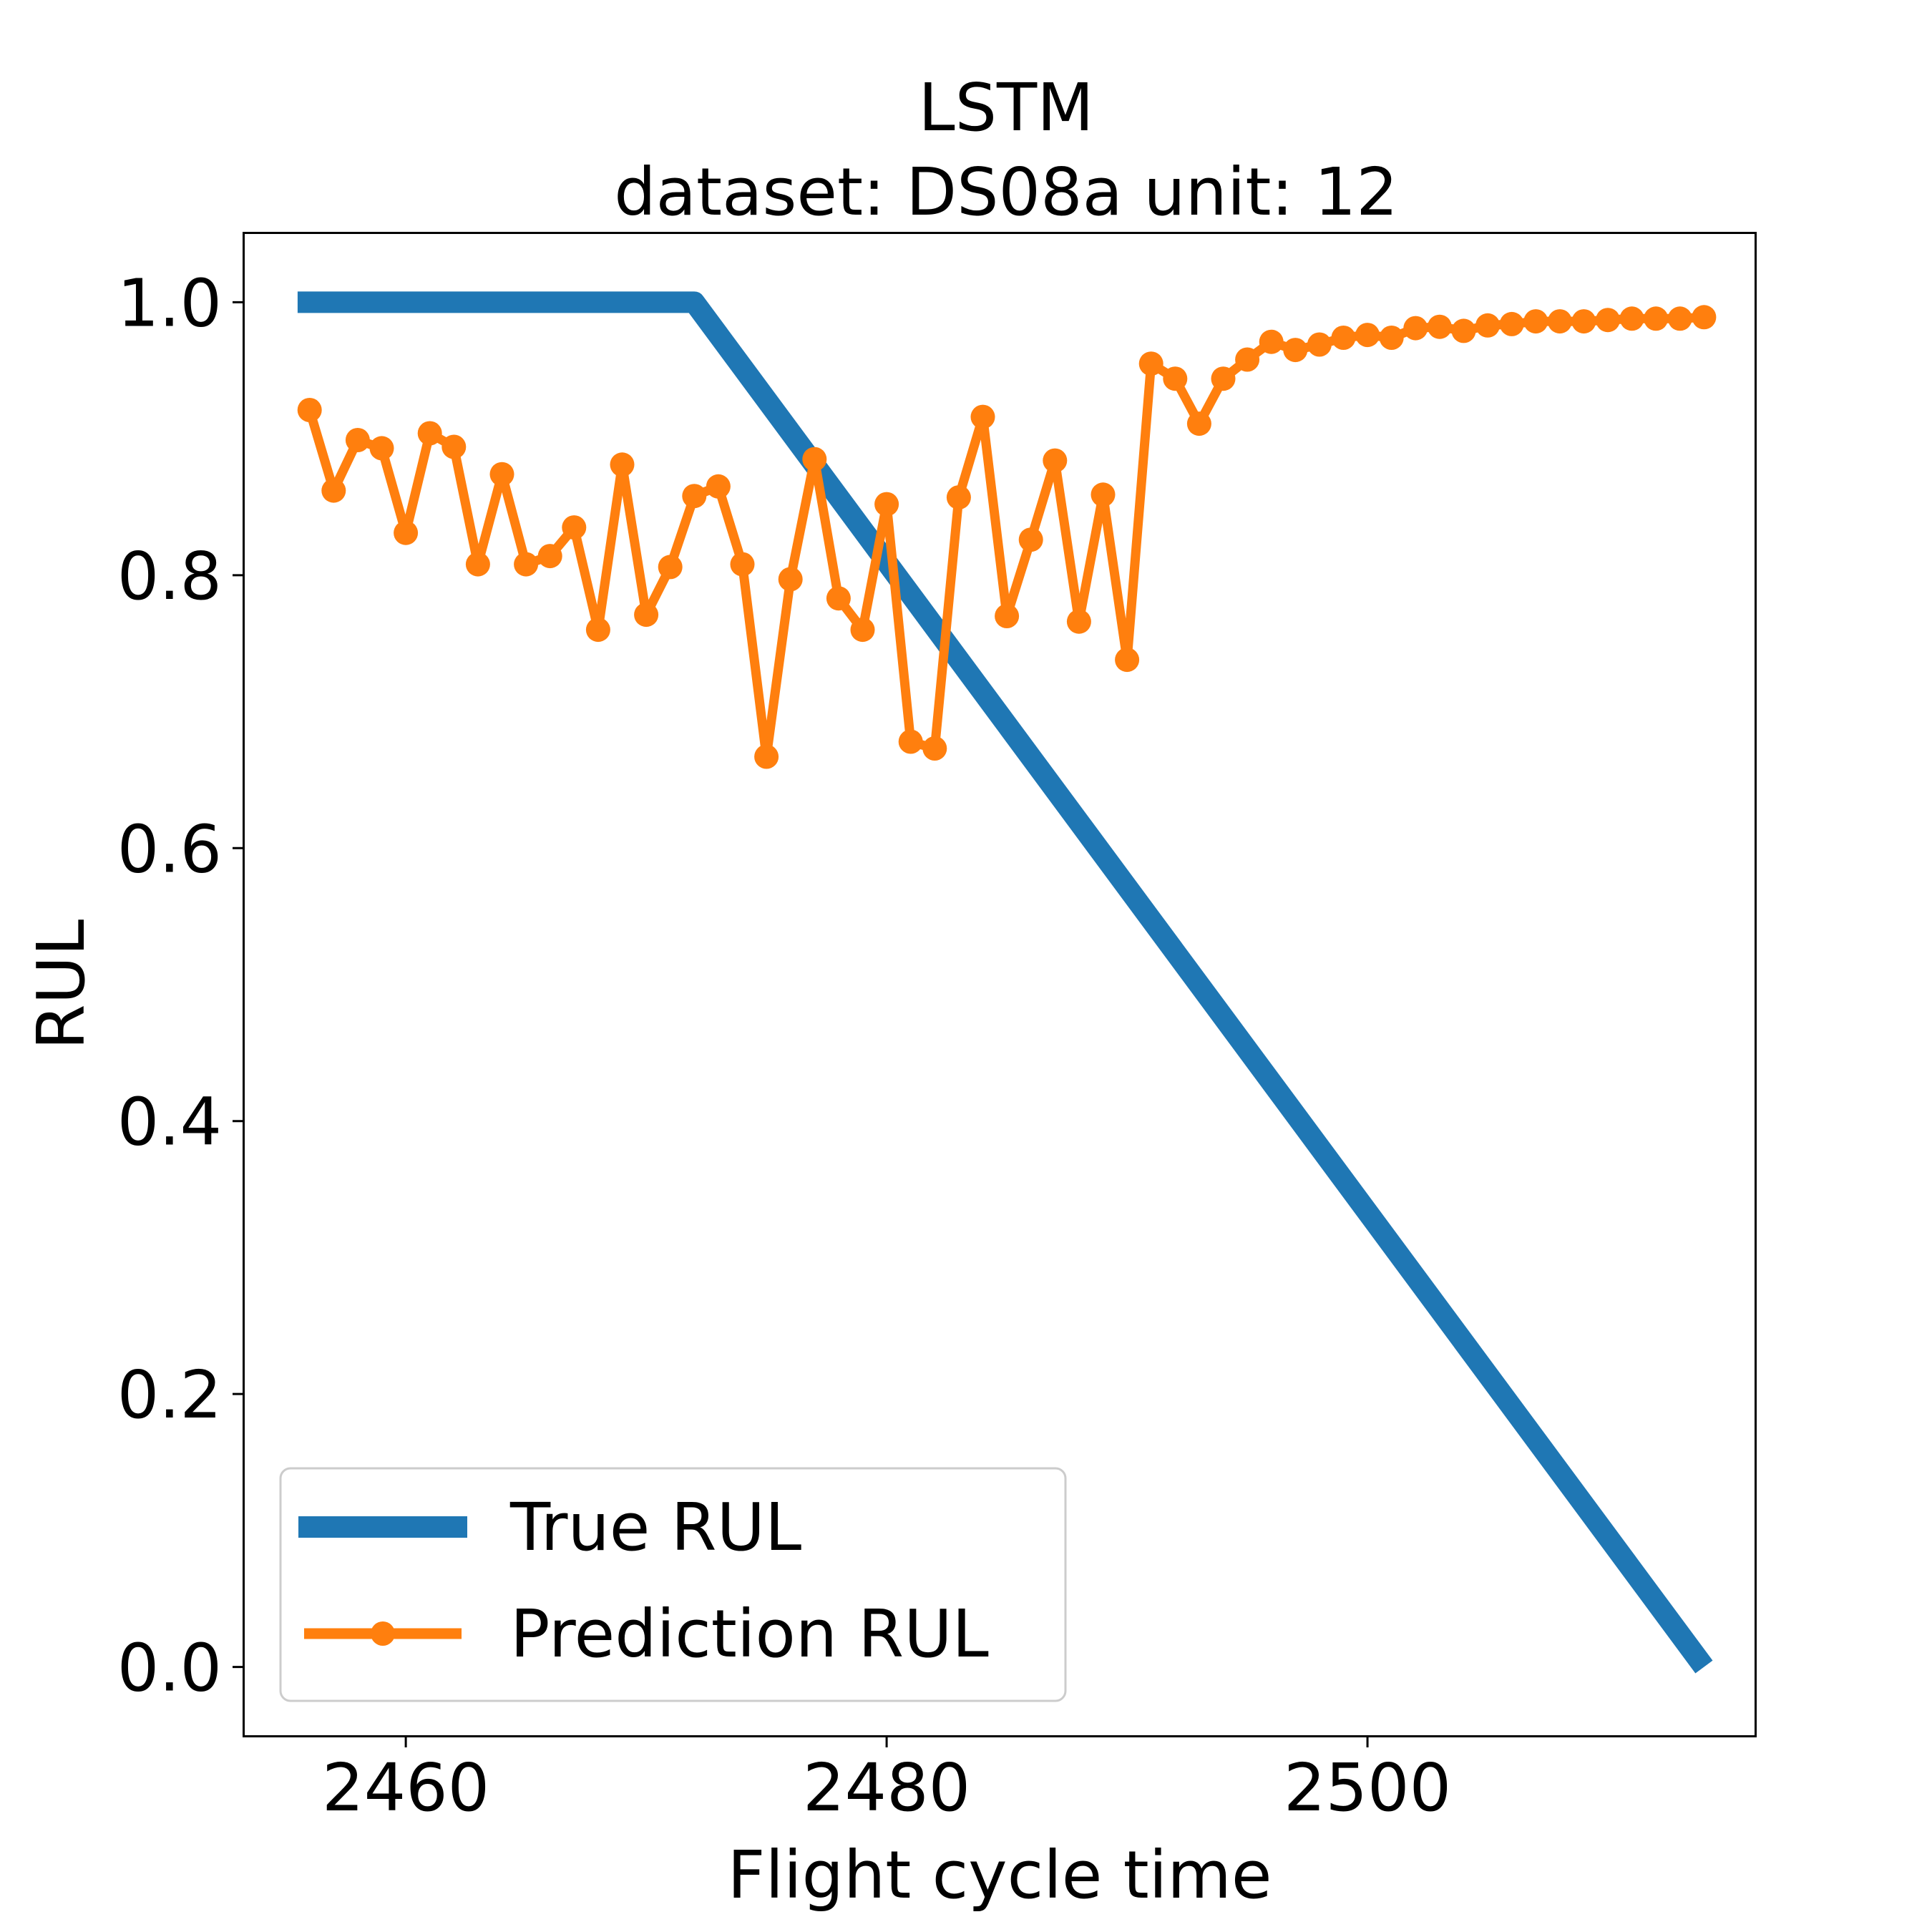 Image resolution: width=1932 pixels, height=1932 pixels. I want to click on legend: True RUL Prediction RUL, so click(673, 1584).